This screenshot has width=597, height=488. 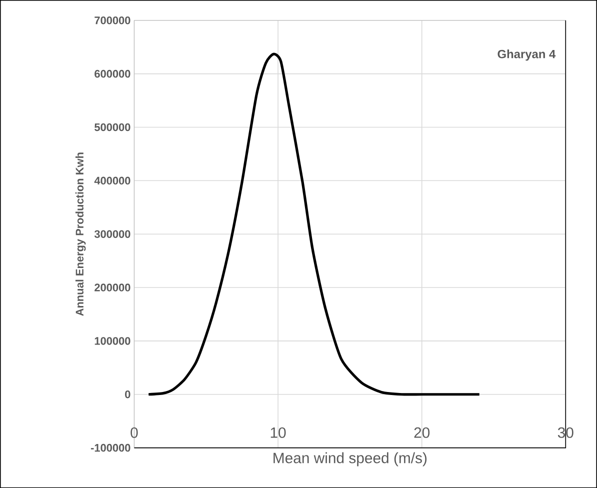 I want to click on annotation: Gharyan 4, so click(x=527, y=55).